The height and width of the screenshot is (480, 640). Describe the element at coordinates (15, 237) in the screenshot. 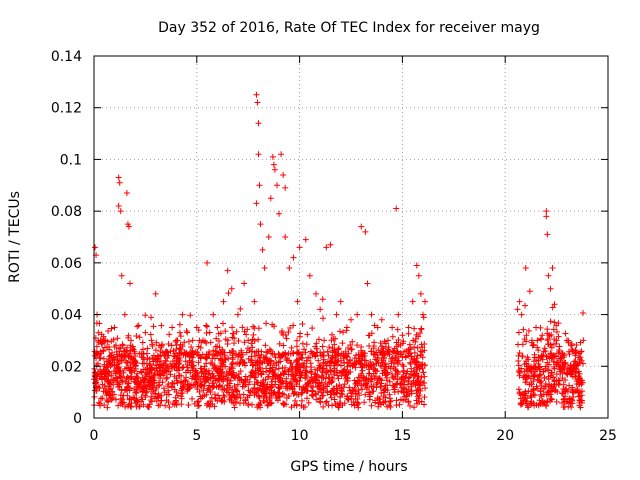

I see `y-axis-label: ROTI / TECUs` at that location.